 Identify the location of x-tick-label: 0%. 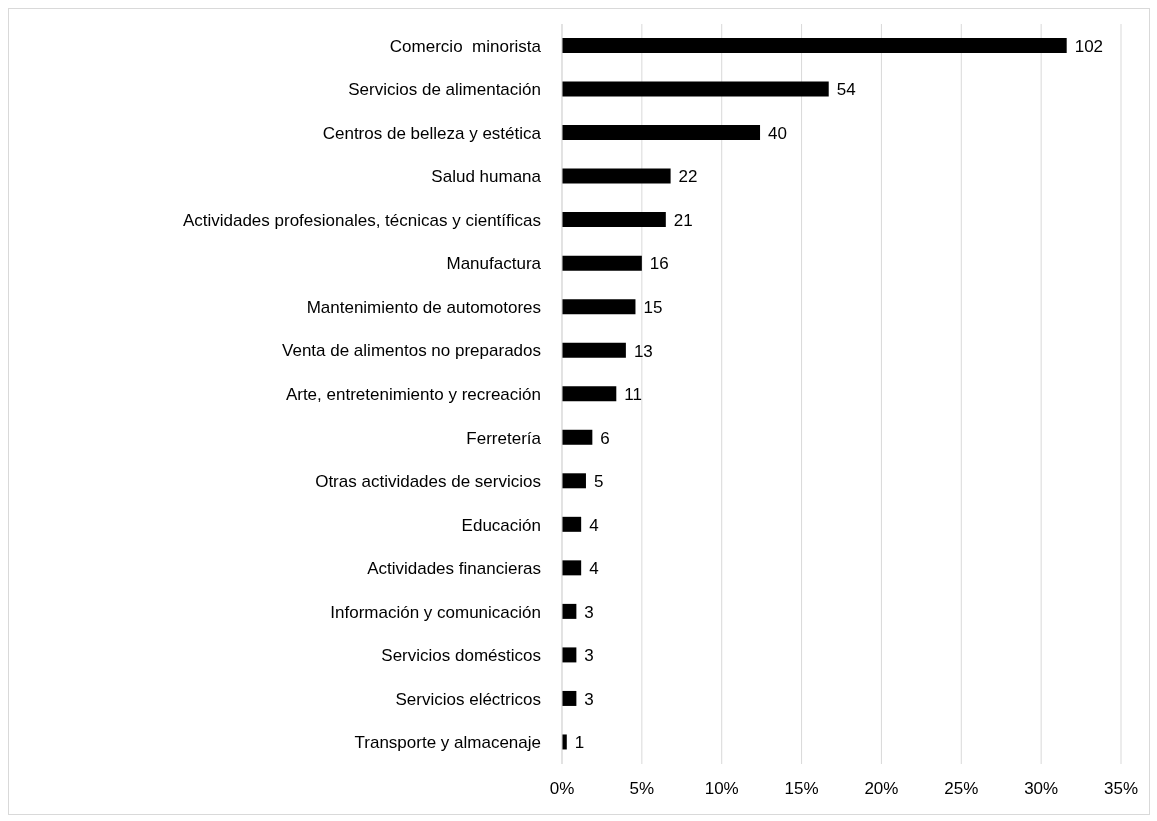
(562, 789).